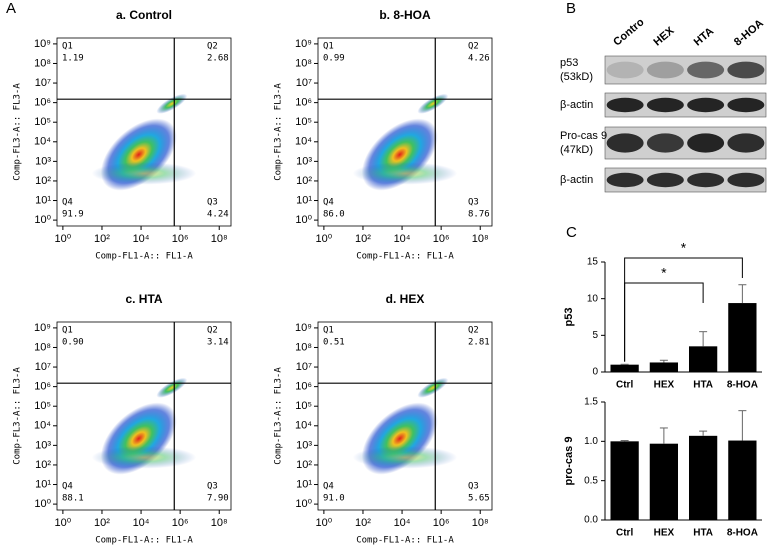 This screenshot has width=768, height=560. I want to click on y-tick-label: 1.0, so click(591, 441).